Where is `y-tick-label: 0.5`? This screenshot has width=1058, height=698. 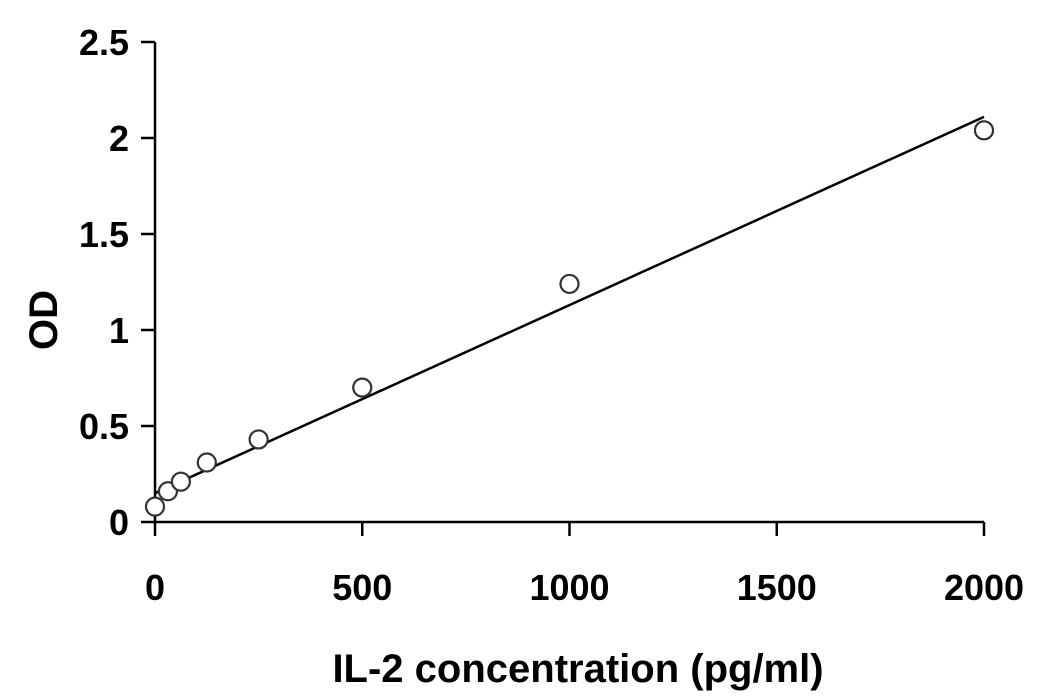 y-tick-label: 0.5 is located at coordinates (104, 426).